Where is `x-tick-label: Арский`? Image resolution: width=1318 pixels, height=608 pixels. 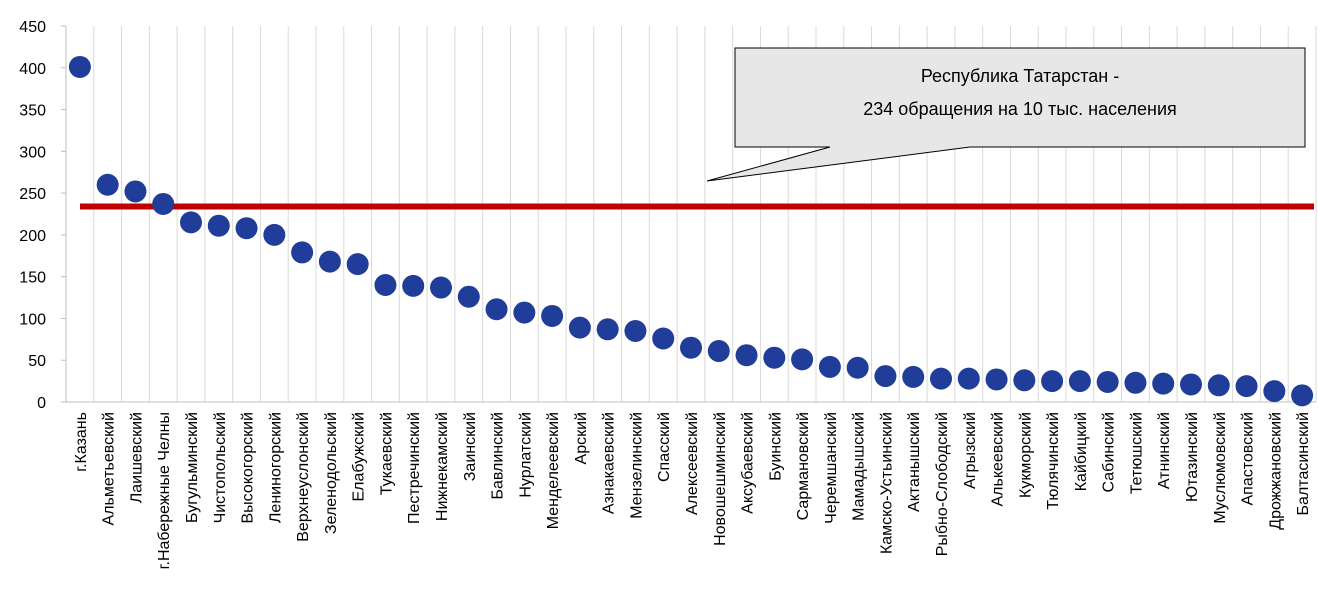 x-tick-label: Арский is located at coordinates (581, 438).